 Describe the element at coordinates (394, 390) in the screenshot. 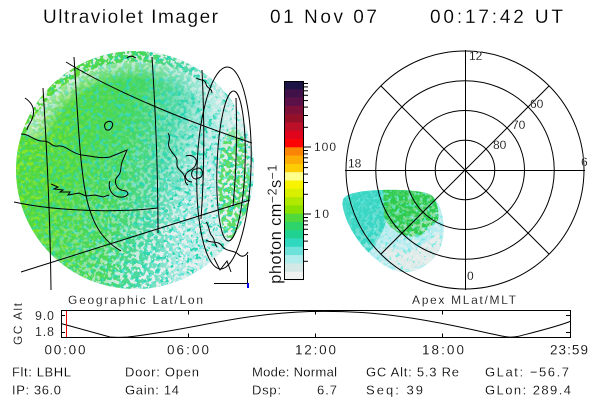

I see `svg-text: Seq: 39` at that location.